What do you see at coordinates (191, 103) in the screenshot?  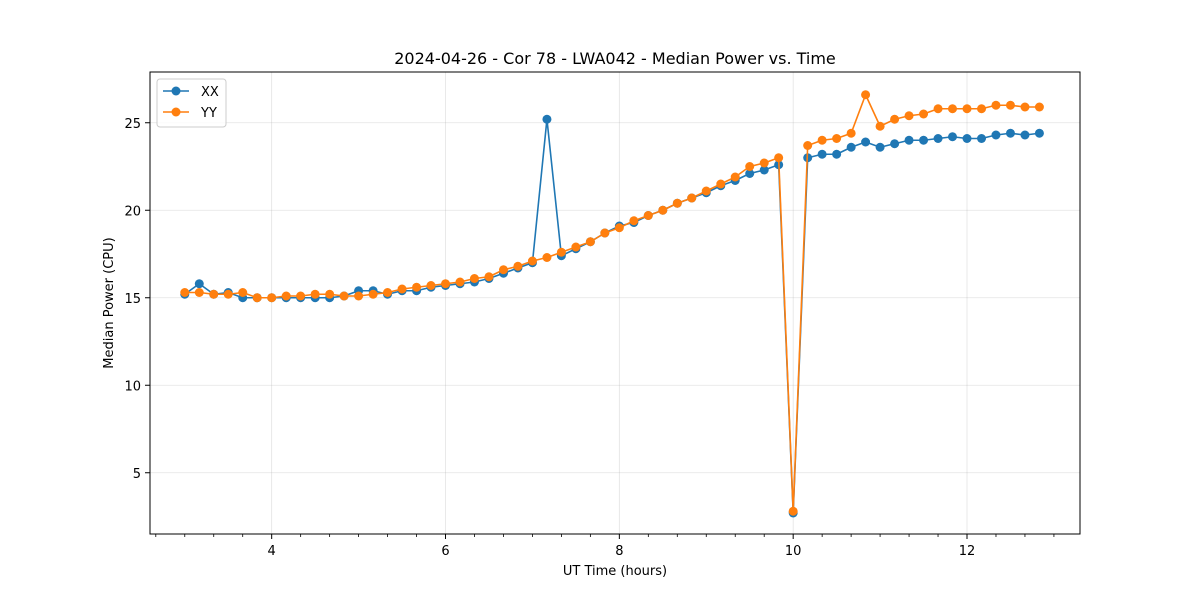 I see `legend: XX YY` at bounding box center [191, 103].